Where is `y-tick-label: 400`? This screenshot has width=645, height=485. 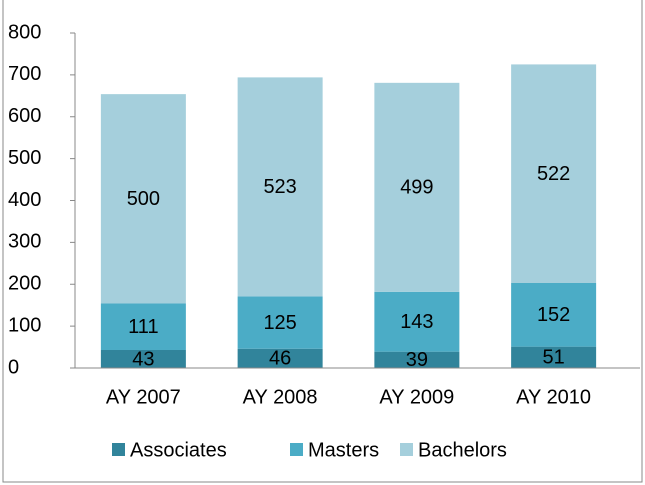 y-tick-label: 400 is located at coordinates (24, 200).